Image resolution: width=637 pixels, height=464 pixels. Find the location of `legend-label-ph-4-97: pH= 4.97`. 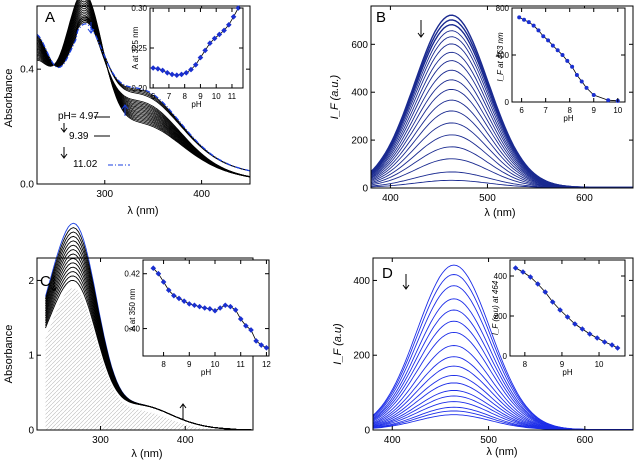

legend-label-ph-4-97: pH= 4.97 is located at coordinates (78, 116).